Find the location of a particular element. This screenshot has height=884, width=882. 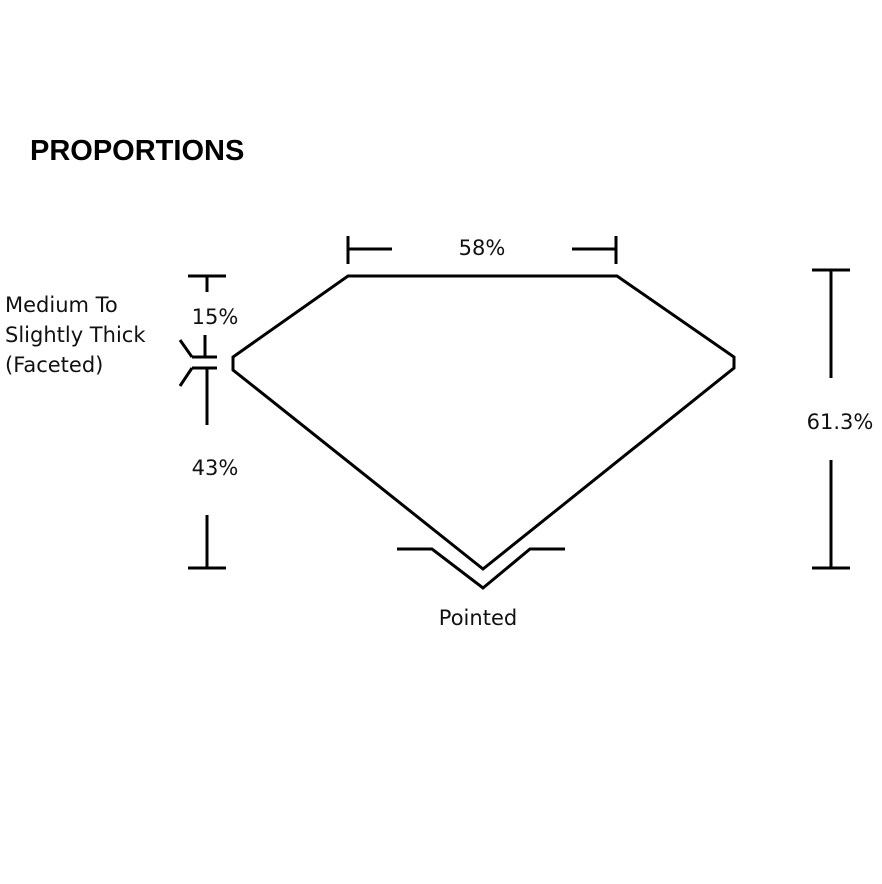

table-dimension-line is located at coordinates (482, 250).